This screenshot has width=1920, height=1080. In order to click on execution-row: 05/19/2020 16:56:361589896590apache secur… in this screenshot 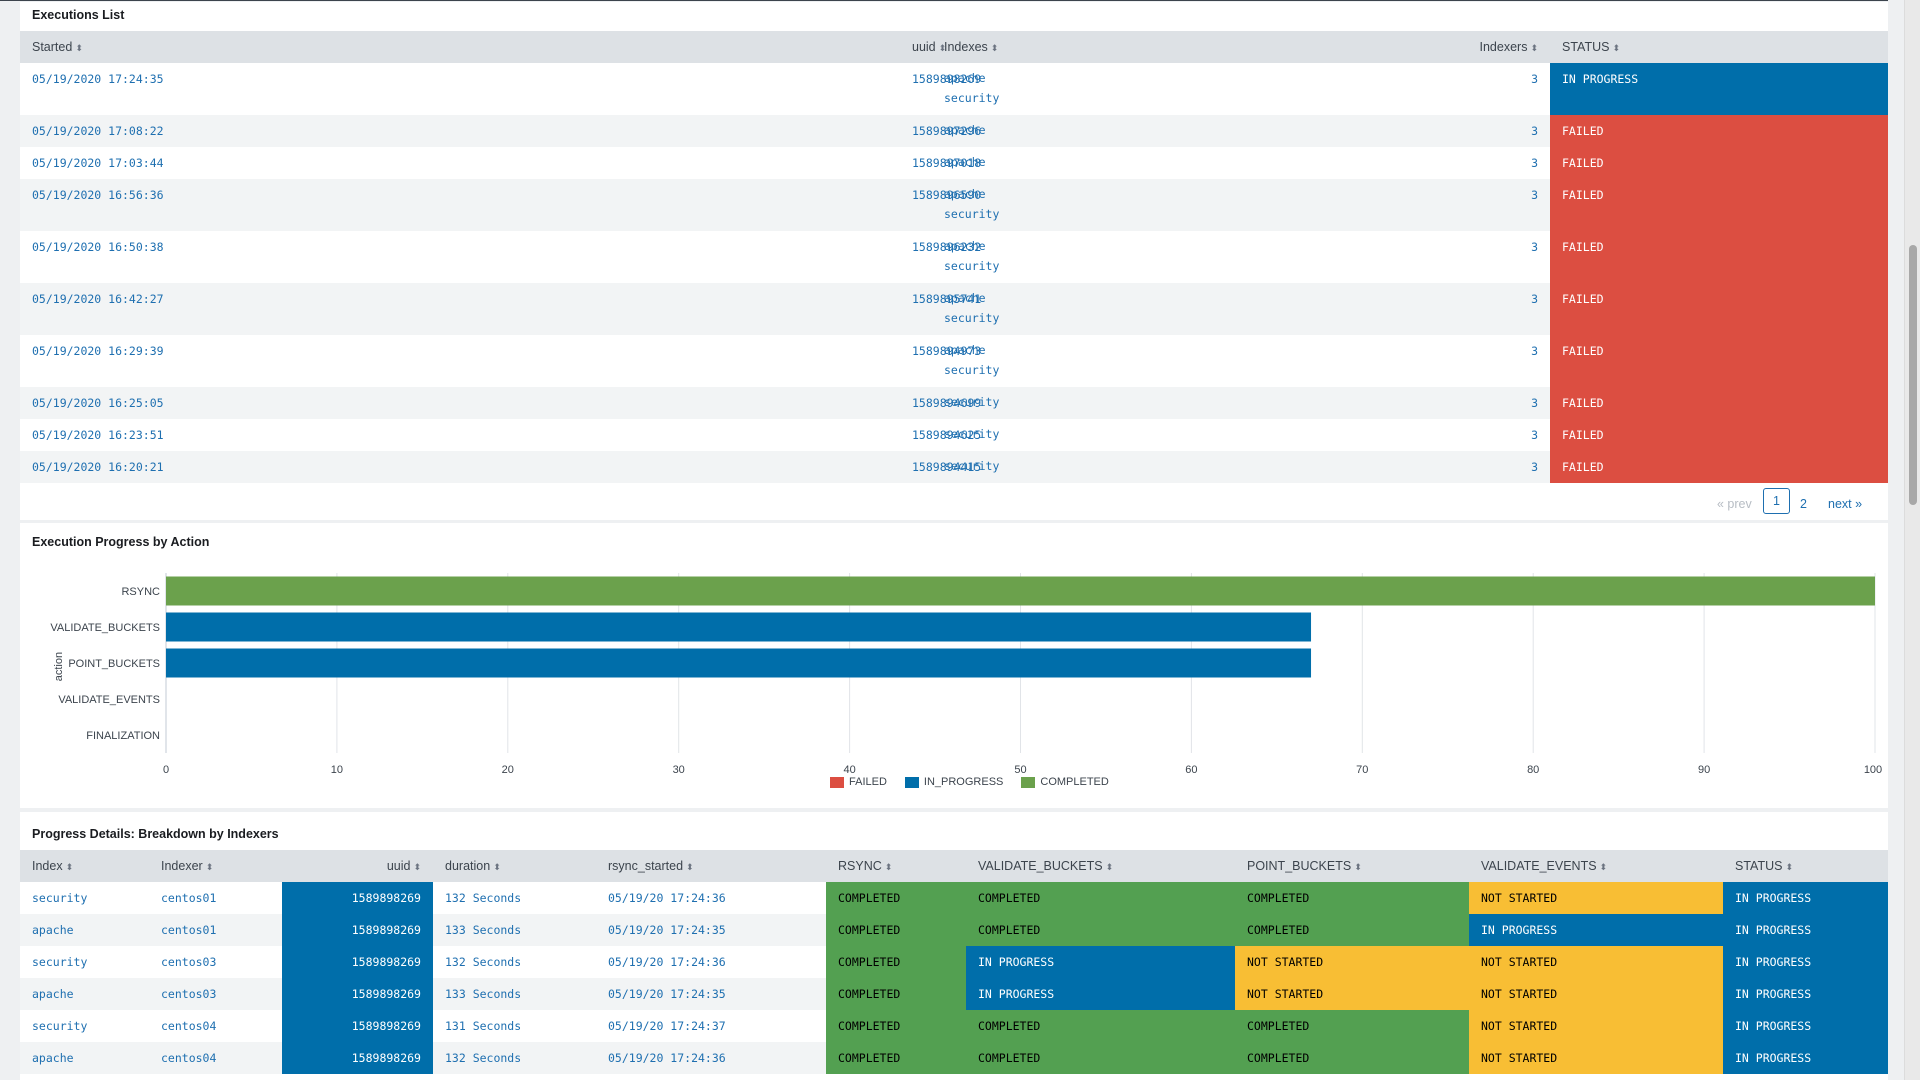, I will do `click(954, 205)`.